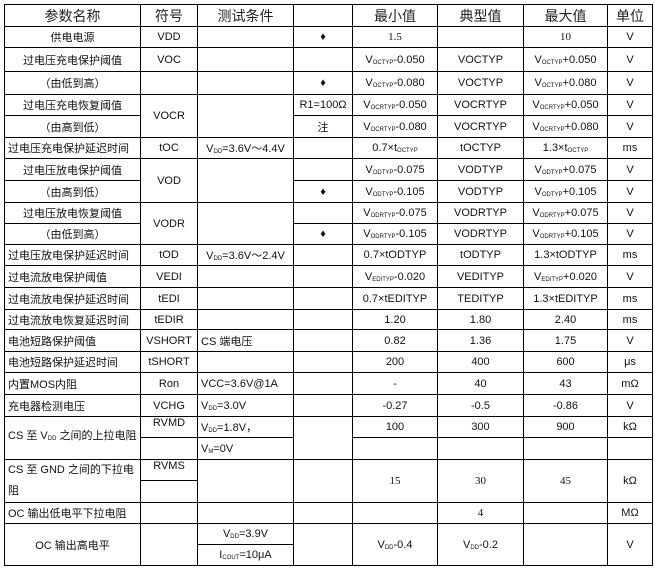 The image size is (655, 569). I want to click on max-value-cell: 45, so click(565, 481).